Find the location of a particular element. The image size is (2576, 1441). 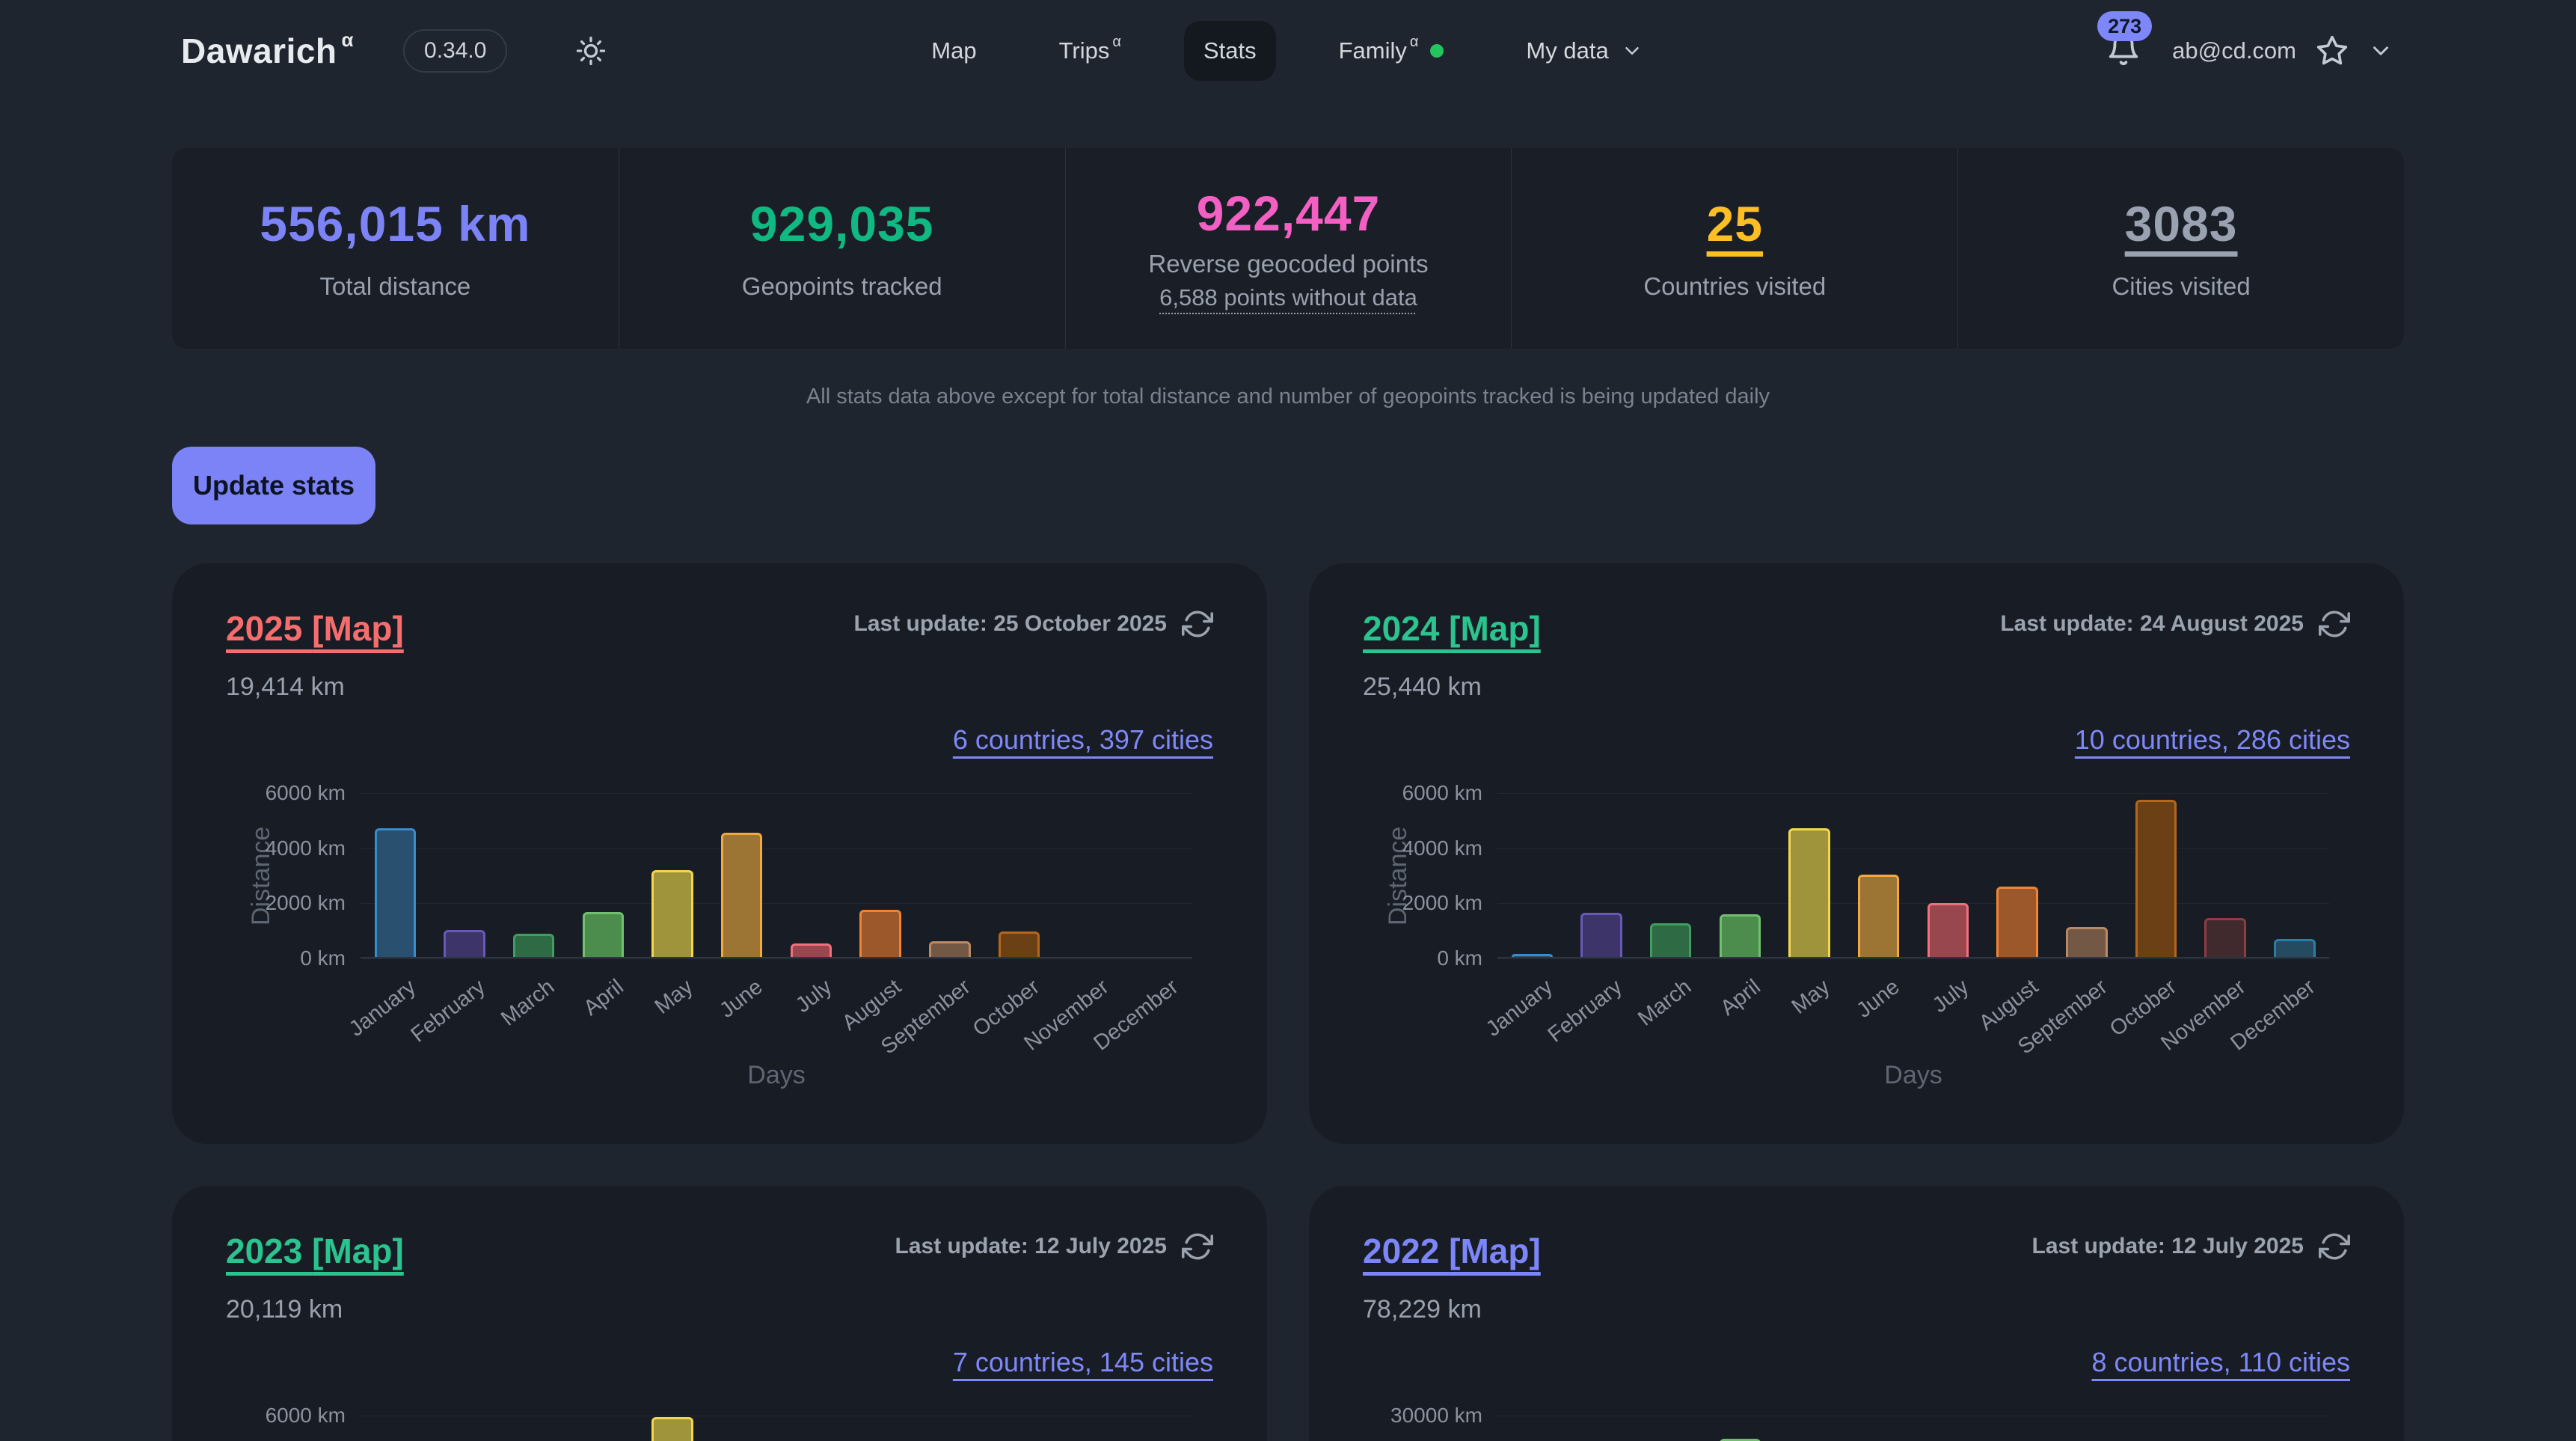

countries-cities-link: 6 countries, 397 cities is located at coordinates (1082, 739).